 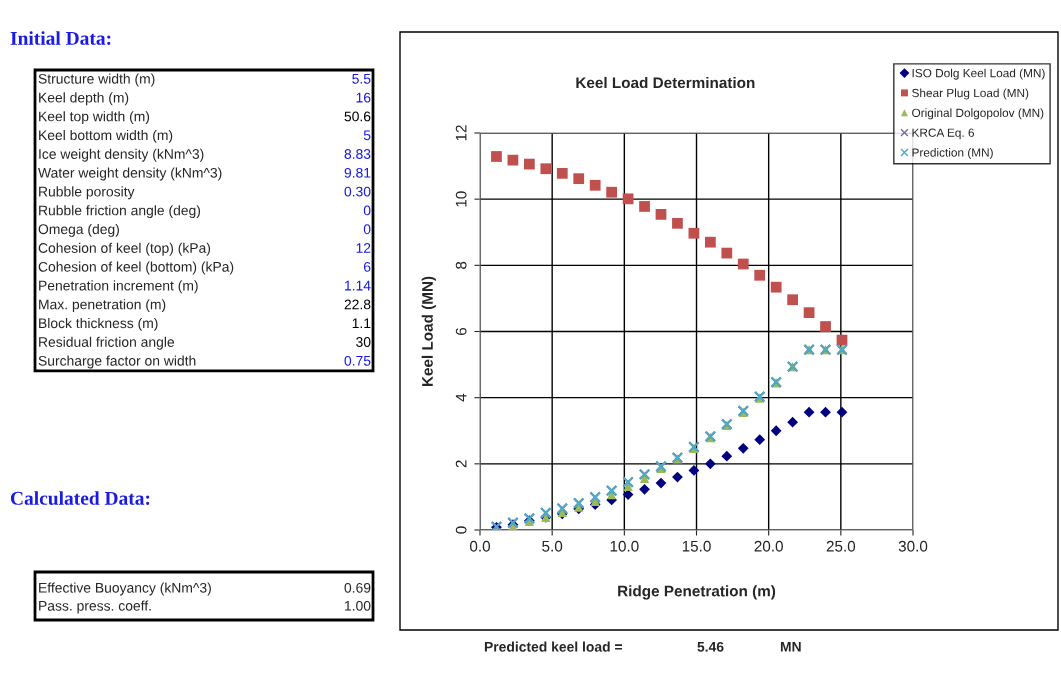 I want to click on text: Residual friction angle, so click(x=107, y=343).